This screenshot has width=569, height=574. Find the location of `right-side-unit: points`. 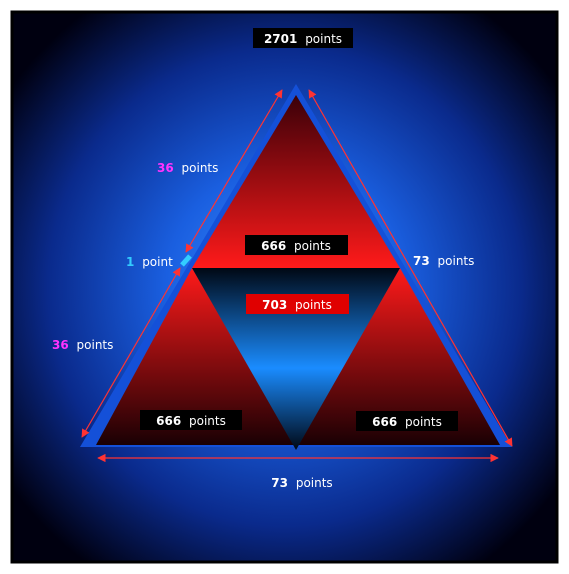

right-side-unit: points is located at coordinates (456, 261).